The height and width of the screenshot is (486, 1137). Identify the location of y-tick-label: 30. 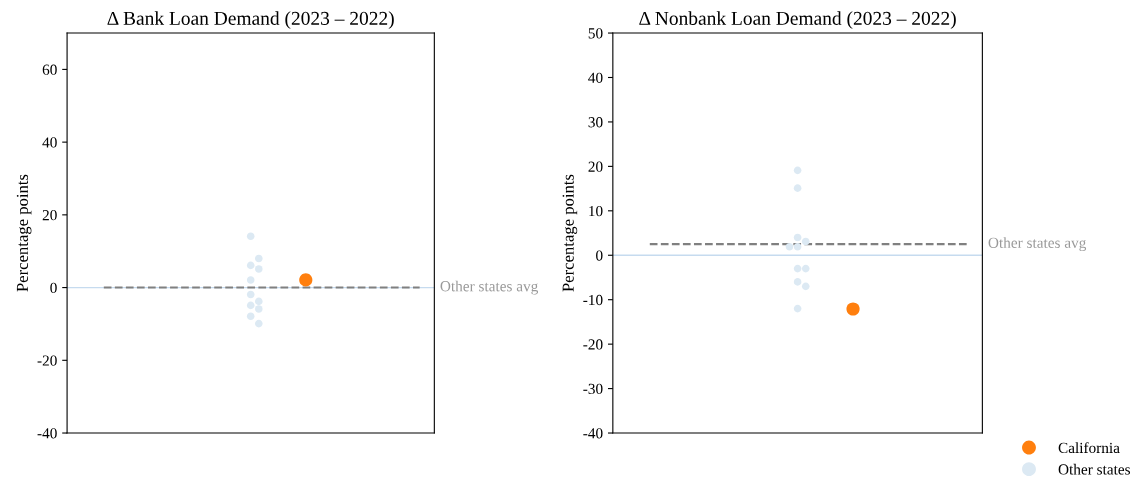
(595, 122).